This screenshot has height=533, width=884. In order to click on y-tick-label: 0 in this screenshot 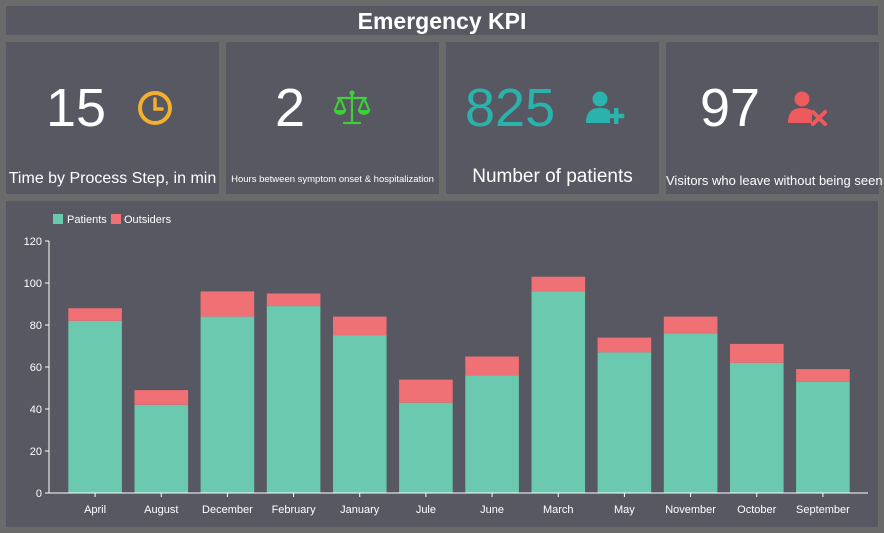, I will do `click(39, 494)`.